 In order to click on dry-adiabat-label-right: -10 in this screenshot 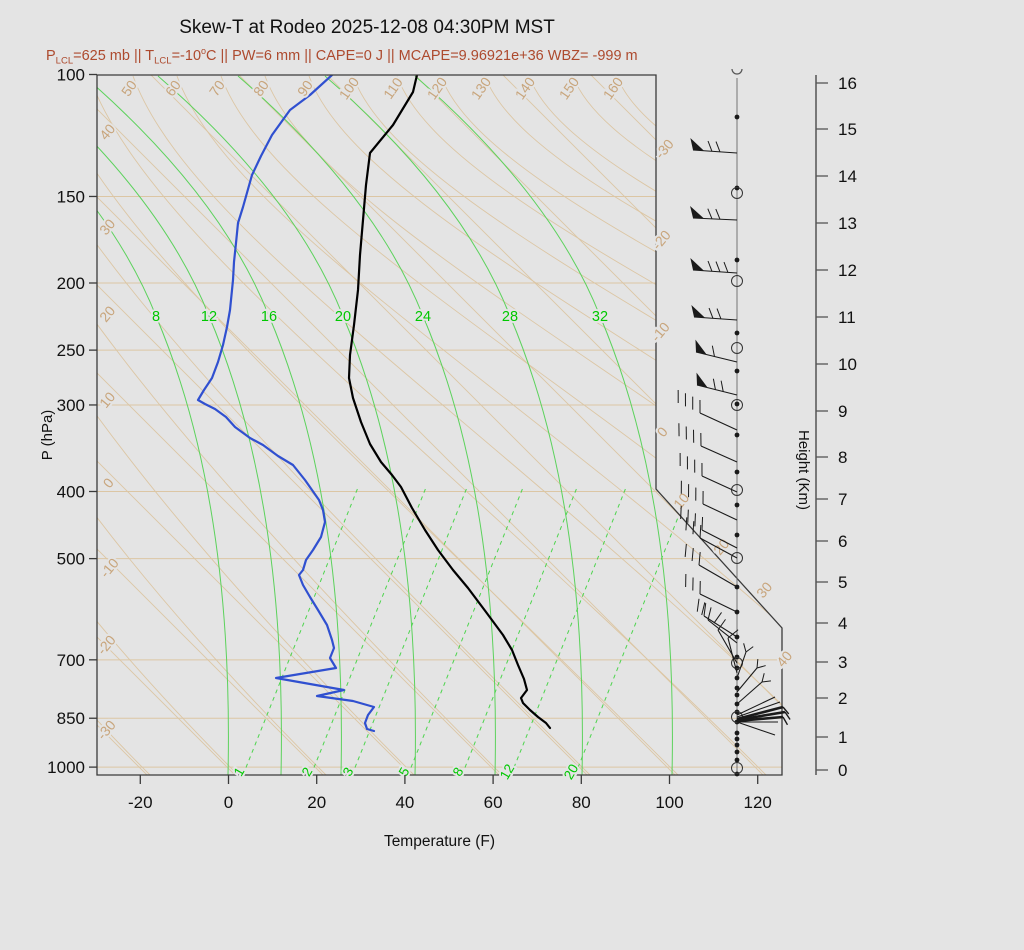, I will do `click(660, 332)`.